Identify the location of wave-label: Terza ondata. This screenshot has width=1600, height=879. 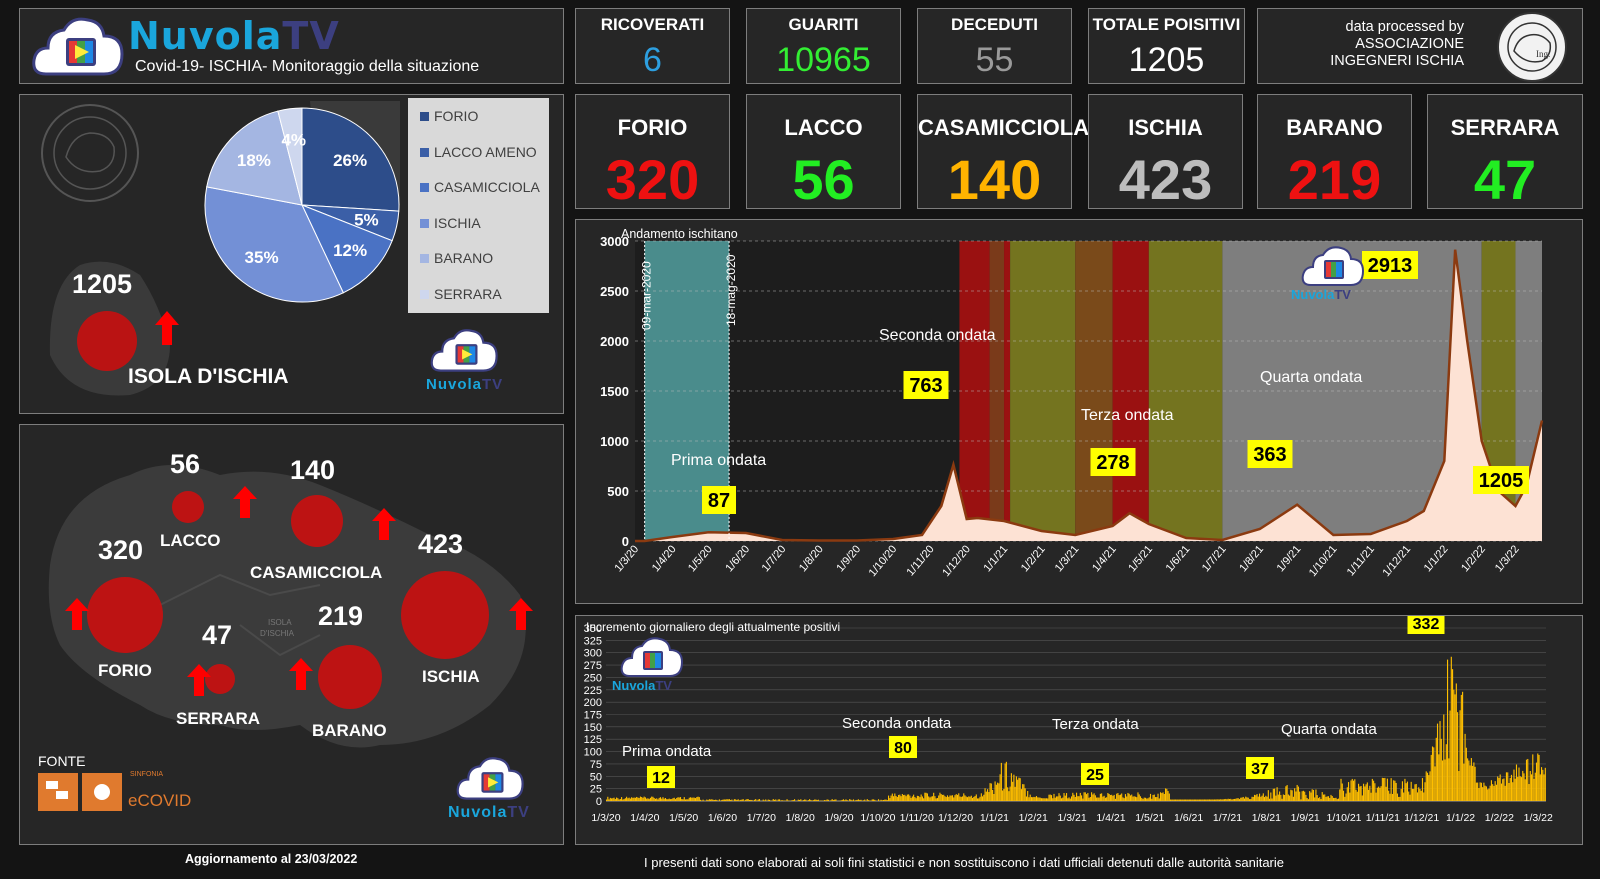
(1127, 415).